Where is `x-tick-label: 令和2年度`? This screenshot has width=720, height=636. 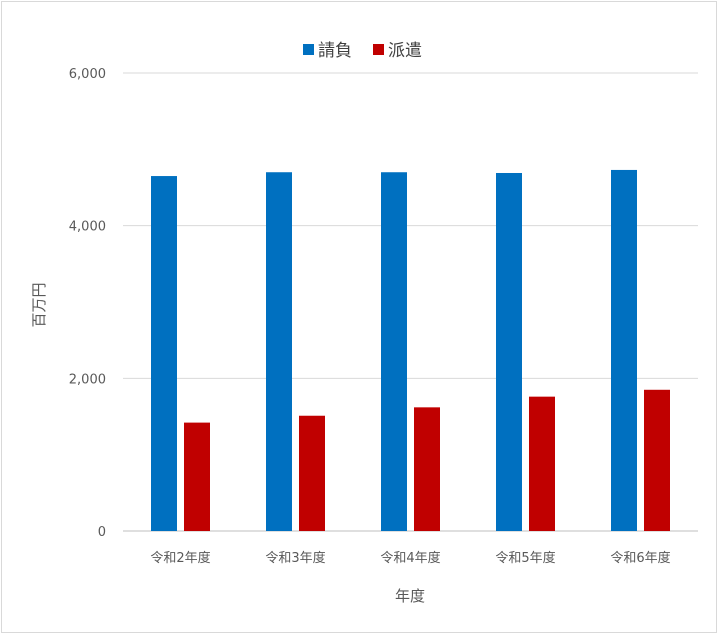
x-tick-label: 令和2年度 is located at coordinates (180, 558).